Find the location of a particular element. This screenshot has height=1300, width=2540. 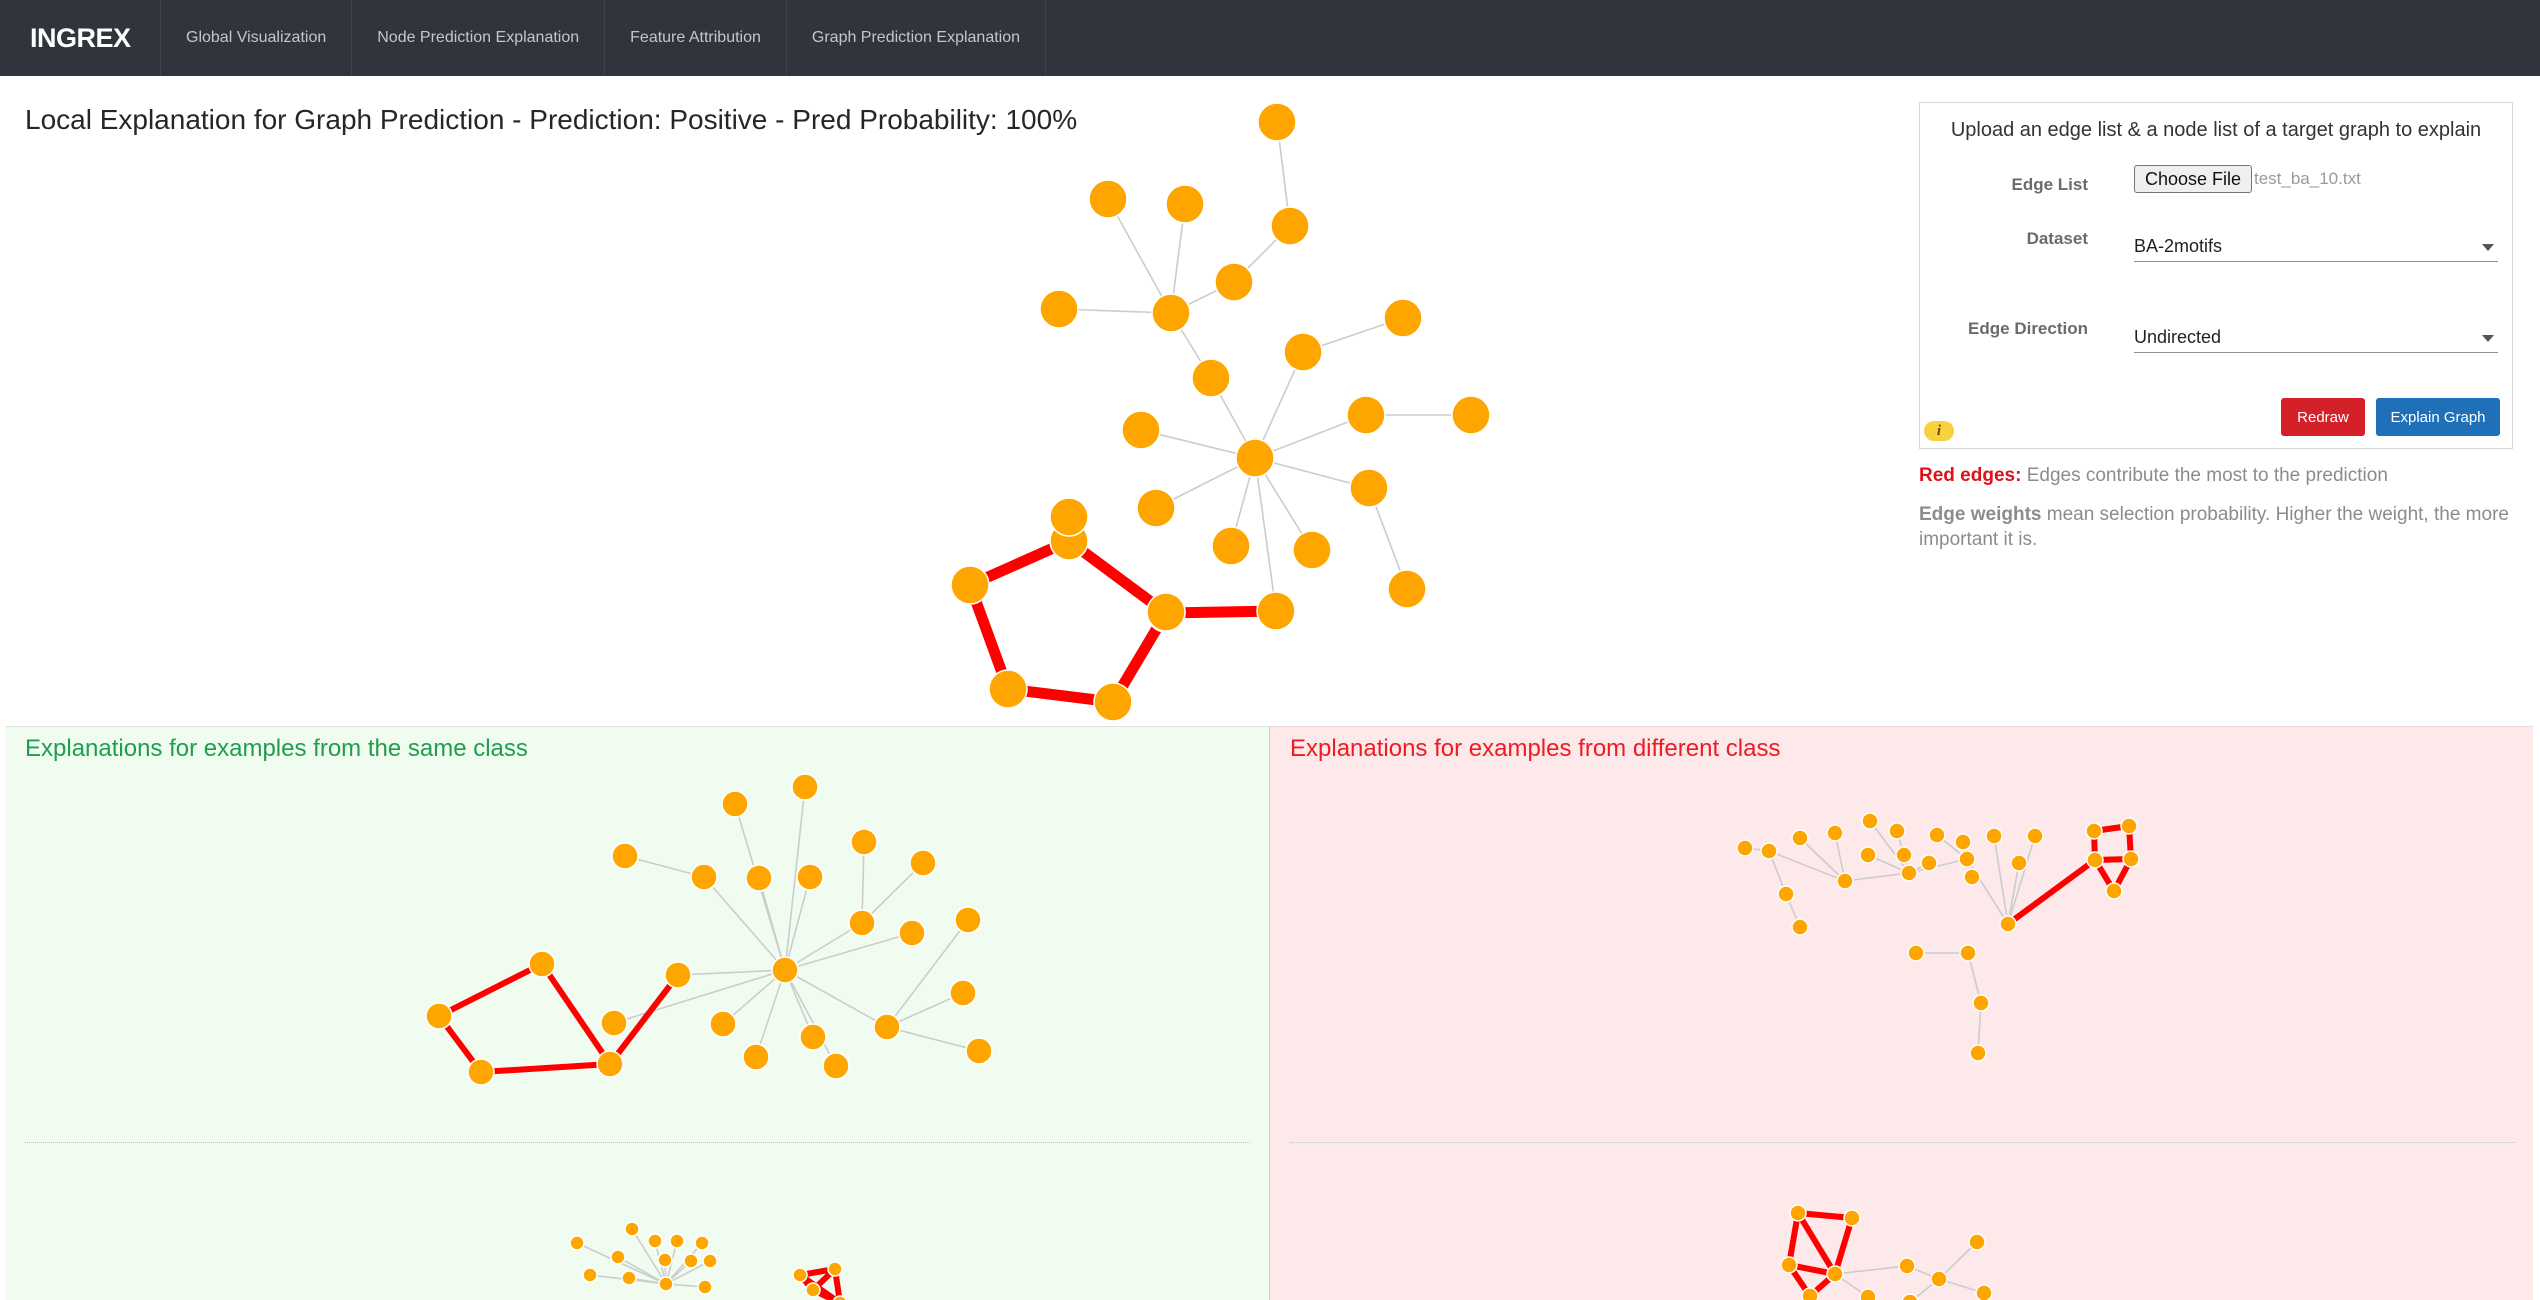

main-explanation-graph is located at coordinates (1220, 412).